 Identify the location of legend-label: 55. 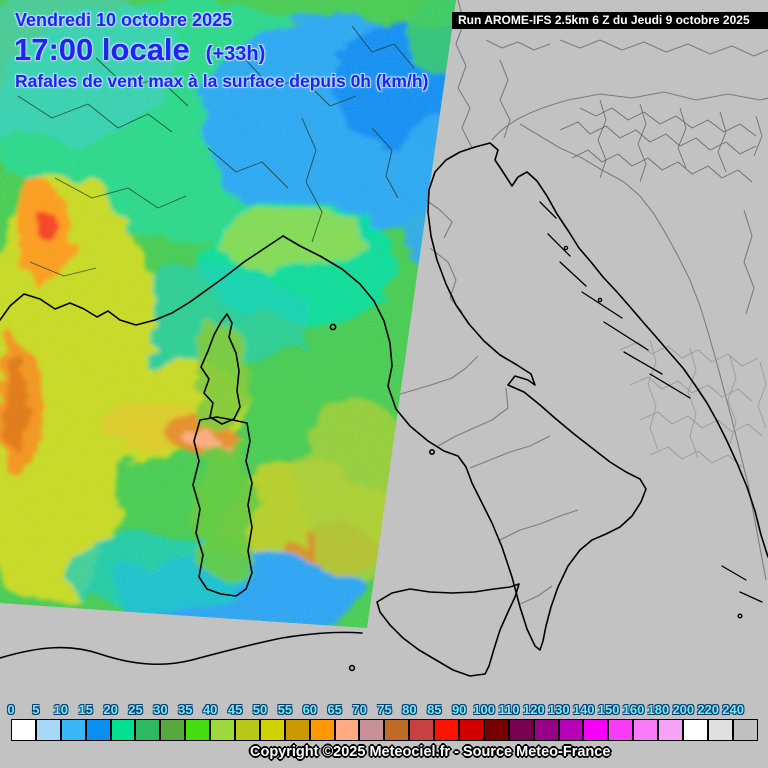
(285, 709).